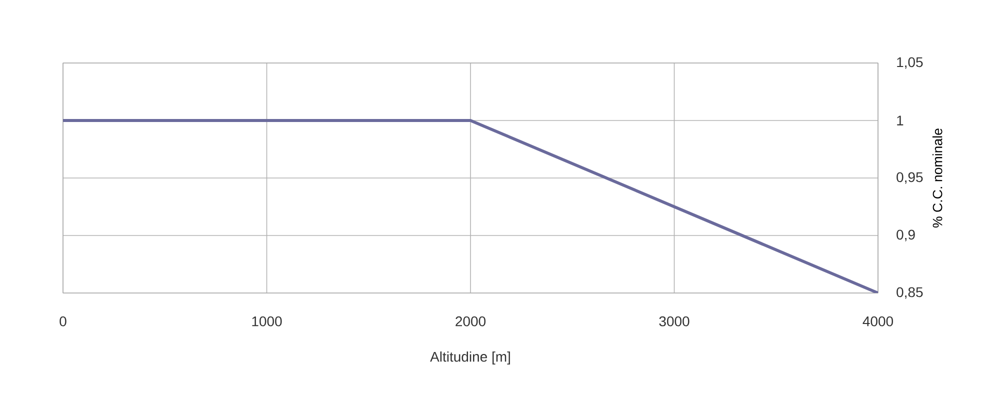 The width and height of the screenshot is (998, 400). Describe the element at coordinates (909, 178) in the screenshot. I see `y-tick-label: 0,95` at that location.